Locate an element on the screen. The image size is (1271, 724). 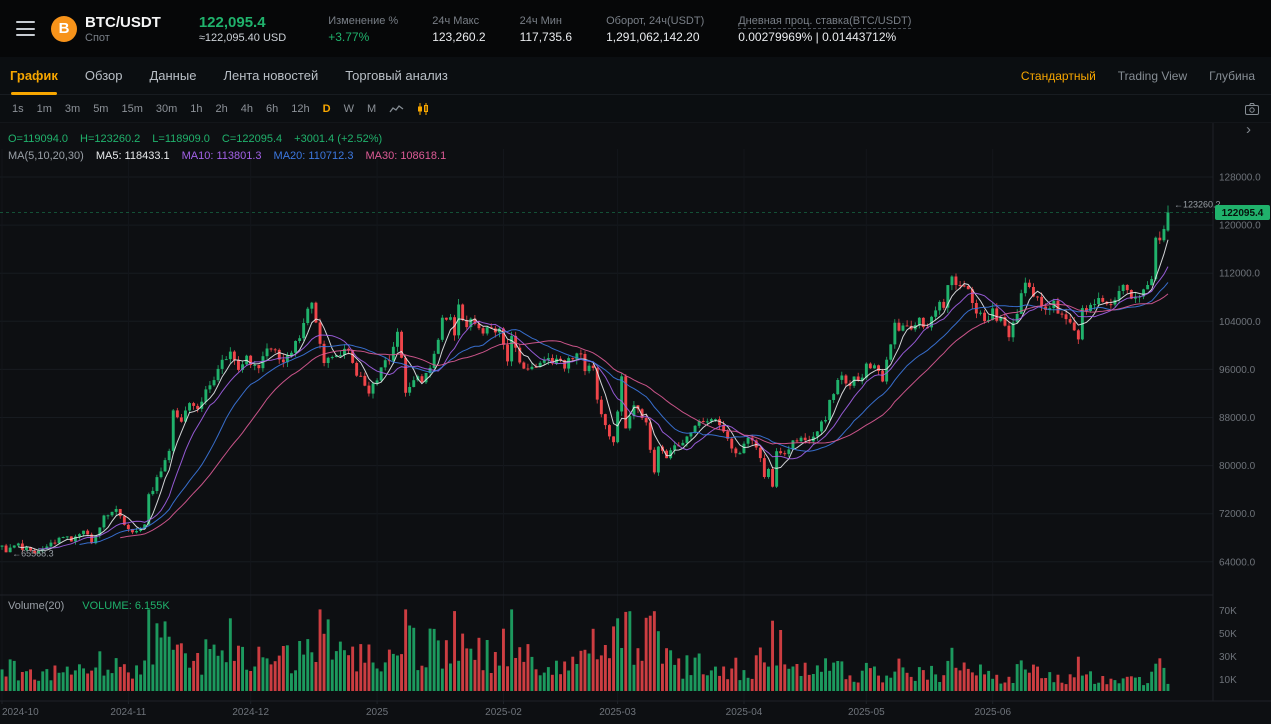
interval-30m: 30m is located at coordinates (166, 108).